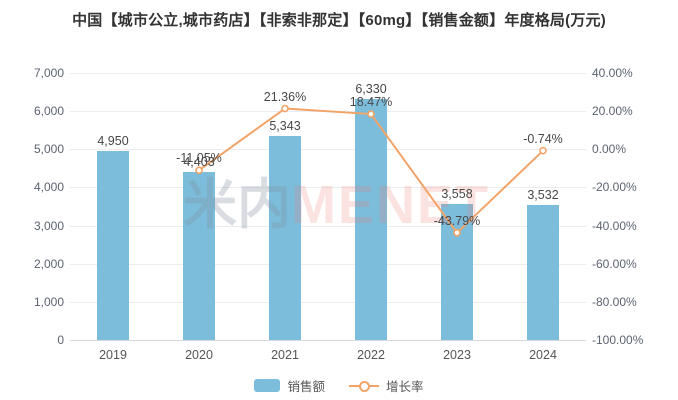 This screenshot has height=400, width=678. I want to click on x-axis-tick: 2023, so click(457, 355).